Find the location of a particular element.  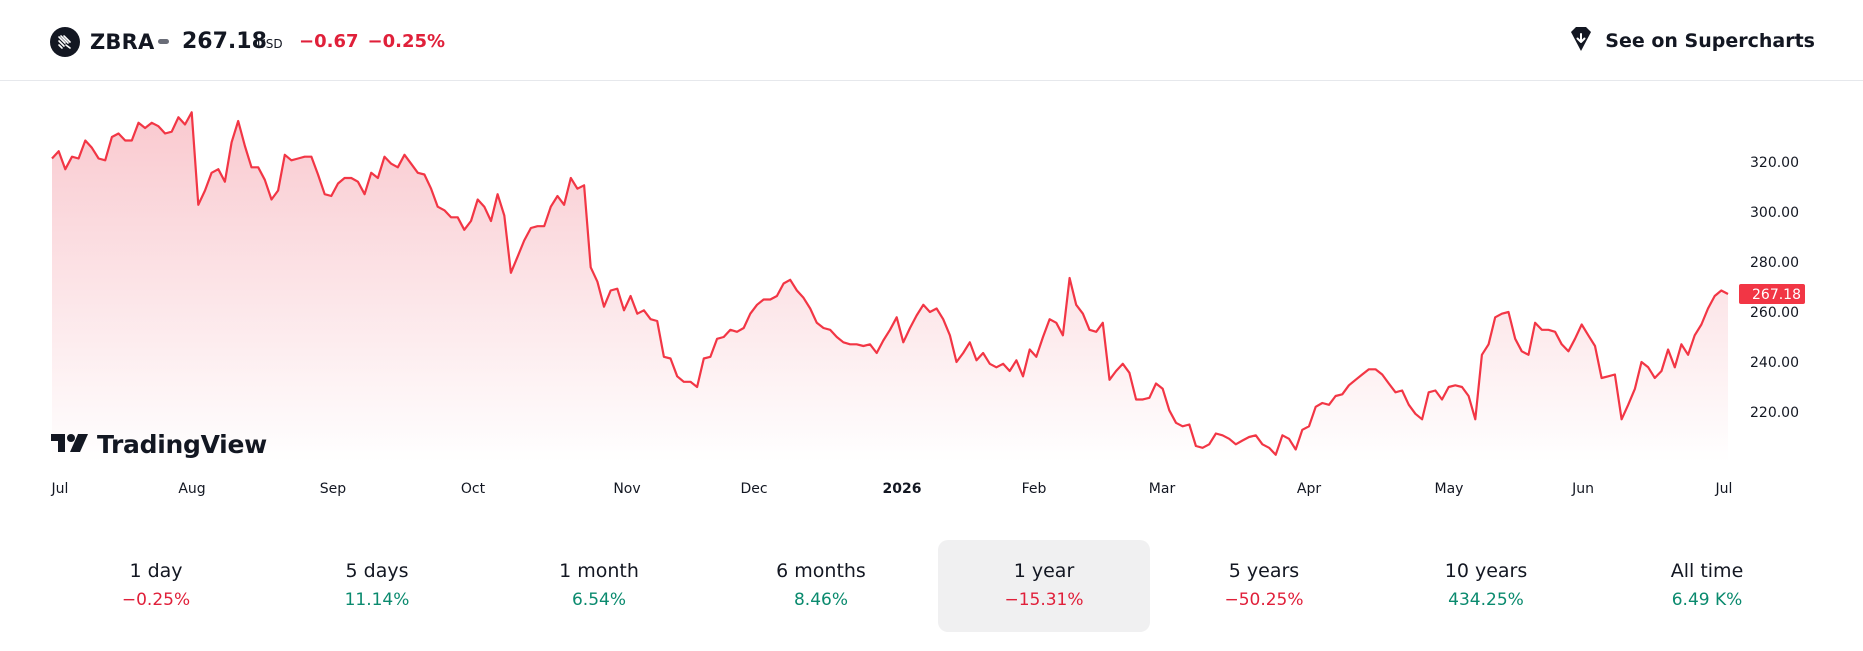

period-label: 5 days is located at coordinates (377, 571).